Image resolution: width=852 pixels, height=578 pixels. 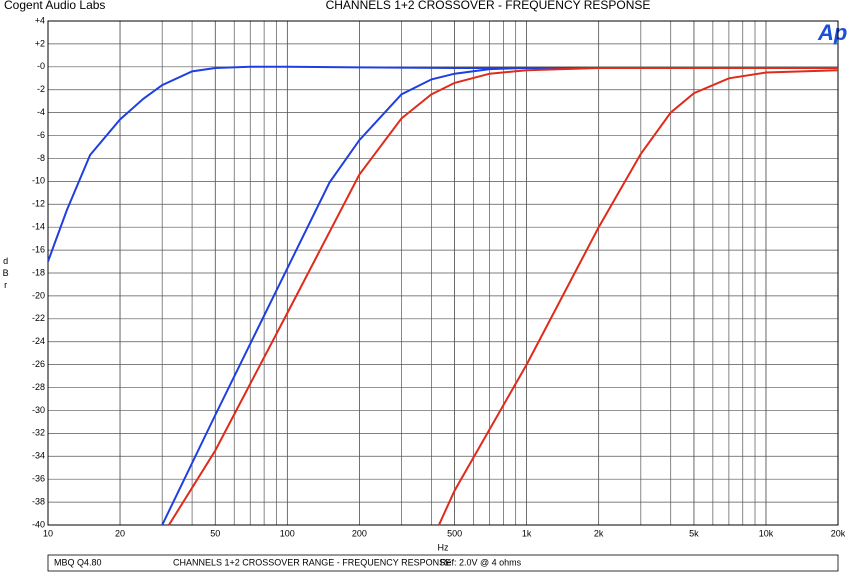 I want to click on x-axis-label: Hz, so click(x=443, y=547).